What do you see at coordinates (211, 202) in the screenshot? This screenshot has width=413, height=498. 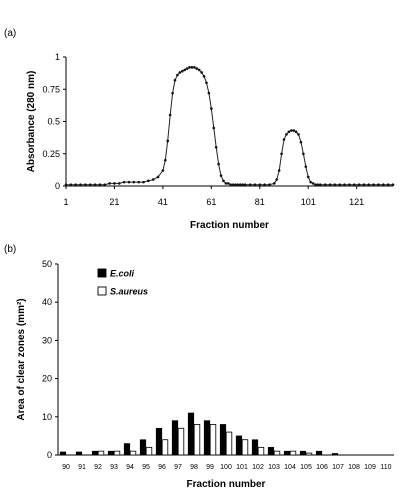 I see `x-tick-label: 61` at bounding box center [211, 202].